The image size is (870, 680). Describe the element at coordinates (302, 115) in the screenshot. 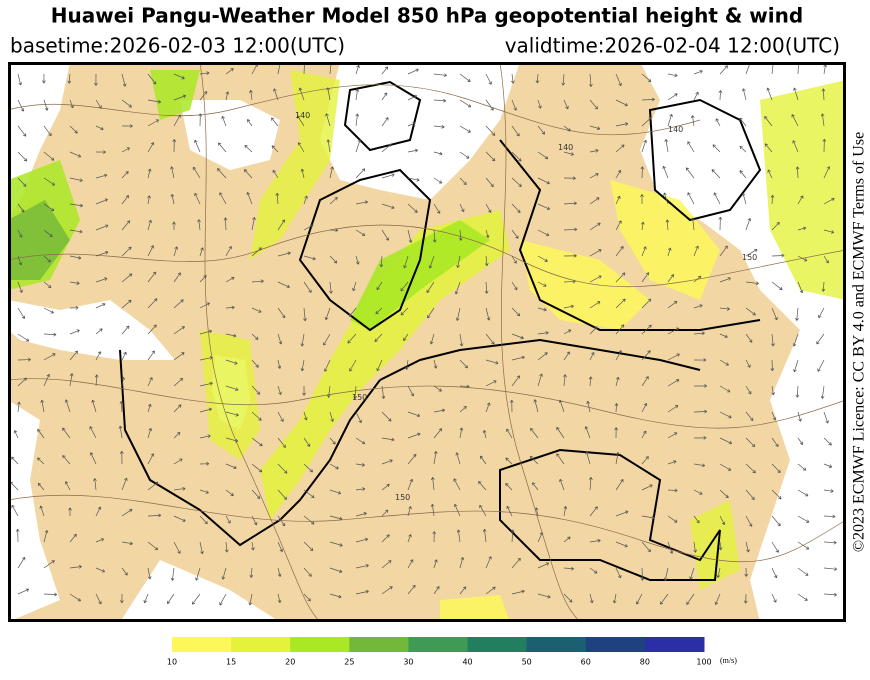

I see `contour-label: 140` at that location.